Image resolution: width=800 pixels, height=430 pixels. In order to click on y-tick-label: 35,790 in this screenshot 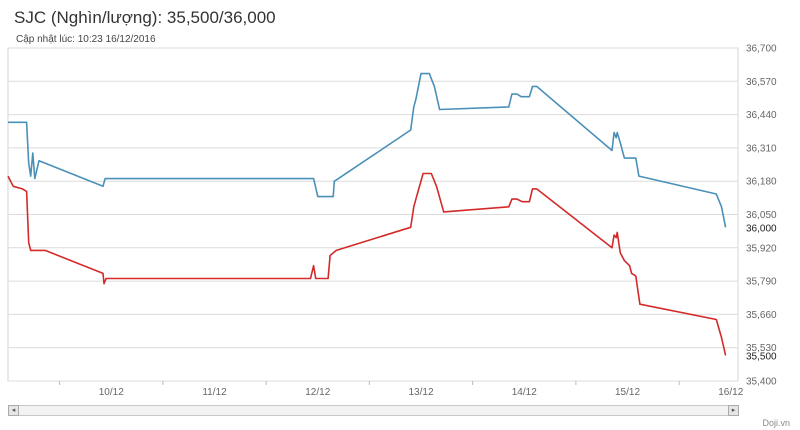, I will do `click(761, 282)`.